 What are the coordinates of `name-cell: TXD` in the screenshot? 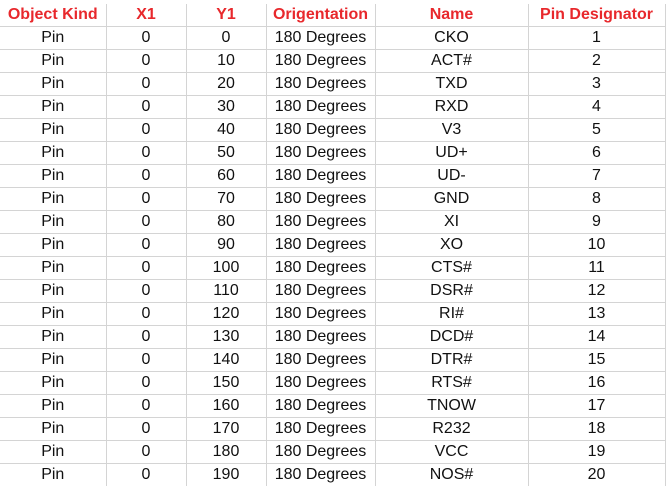 It's located at (452, 84).